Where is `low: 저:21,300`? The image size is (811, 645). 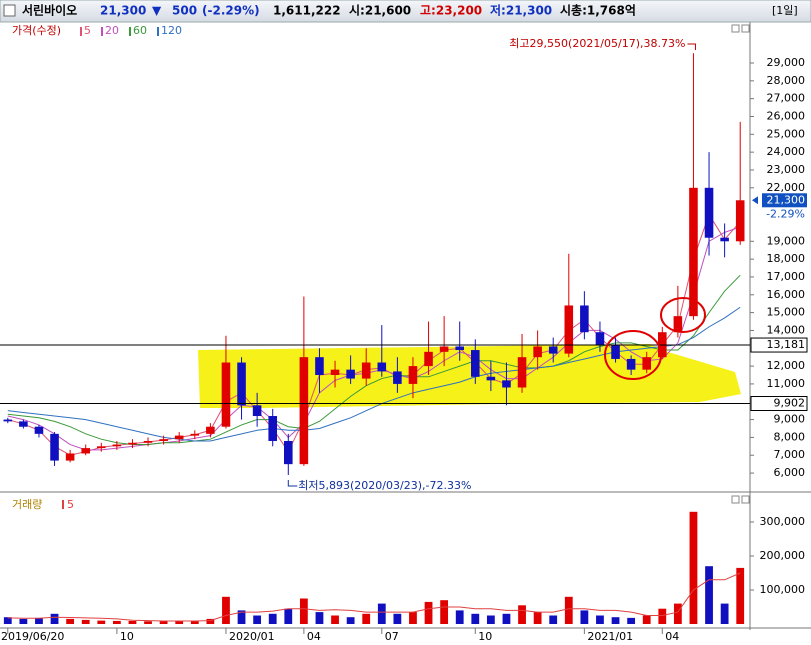
low: 저:21,300 is located at coordinates (521, 10).